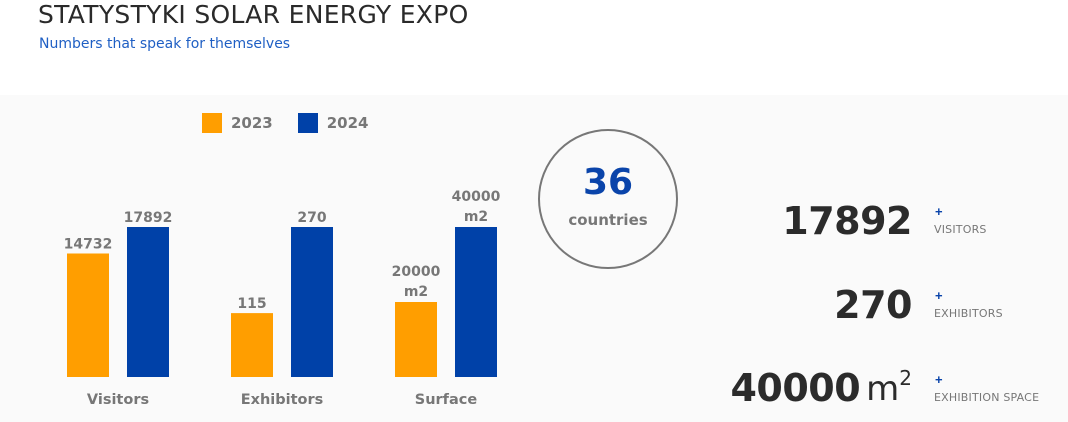 The height and width of the screenshot is (422, 1068). I want to click on stat-exhibition-space: 40000 m2, so click(821, 388).